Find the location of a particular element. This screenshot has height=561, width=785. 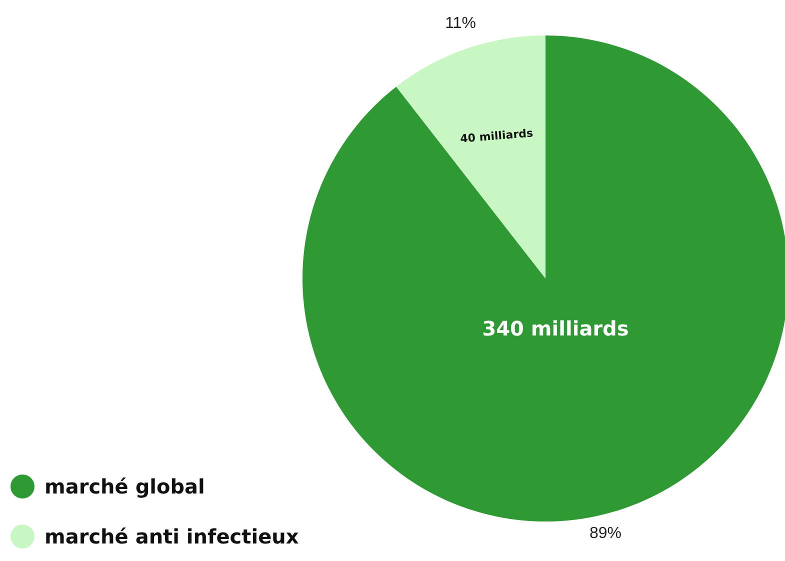

legend-label: marché global is located at coordinates (124, 486).